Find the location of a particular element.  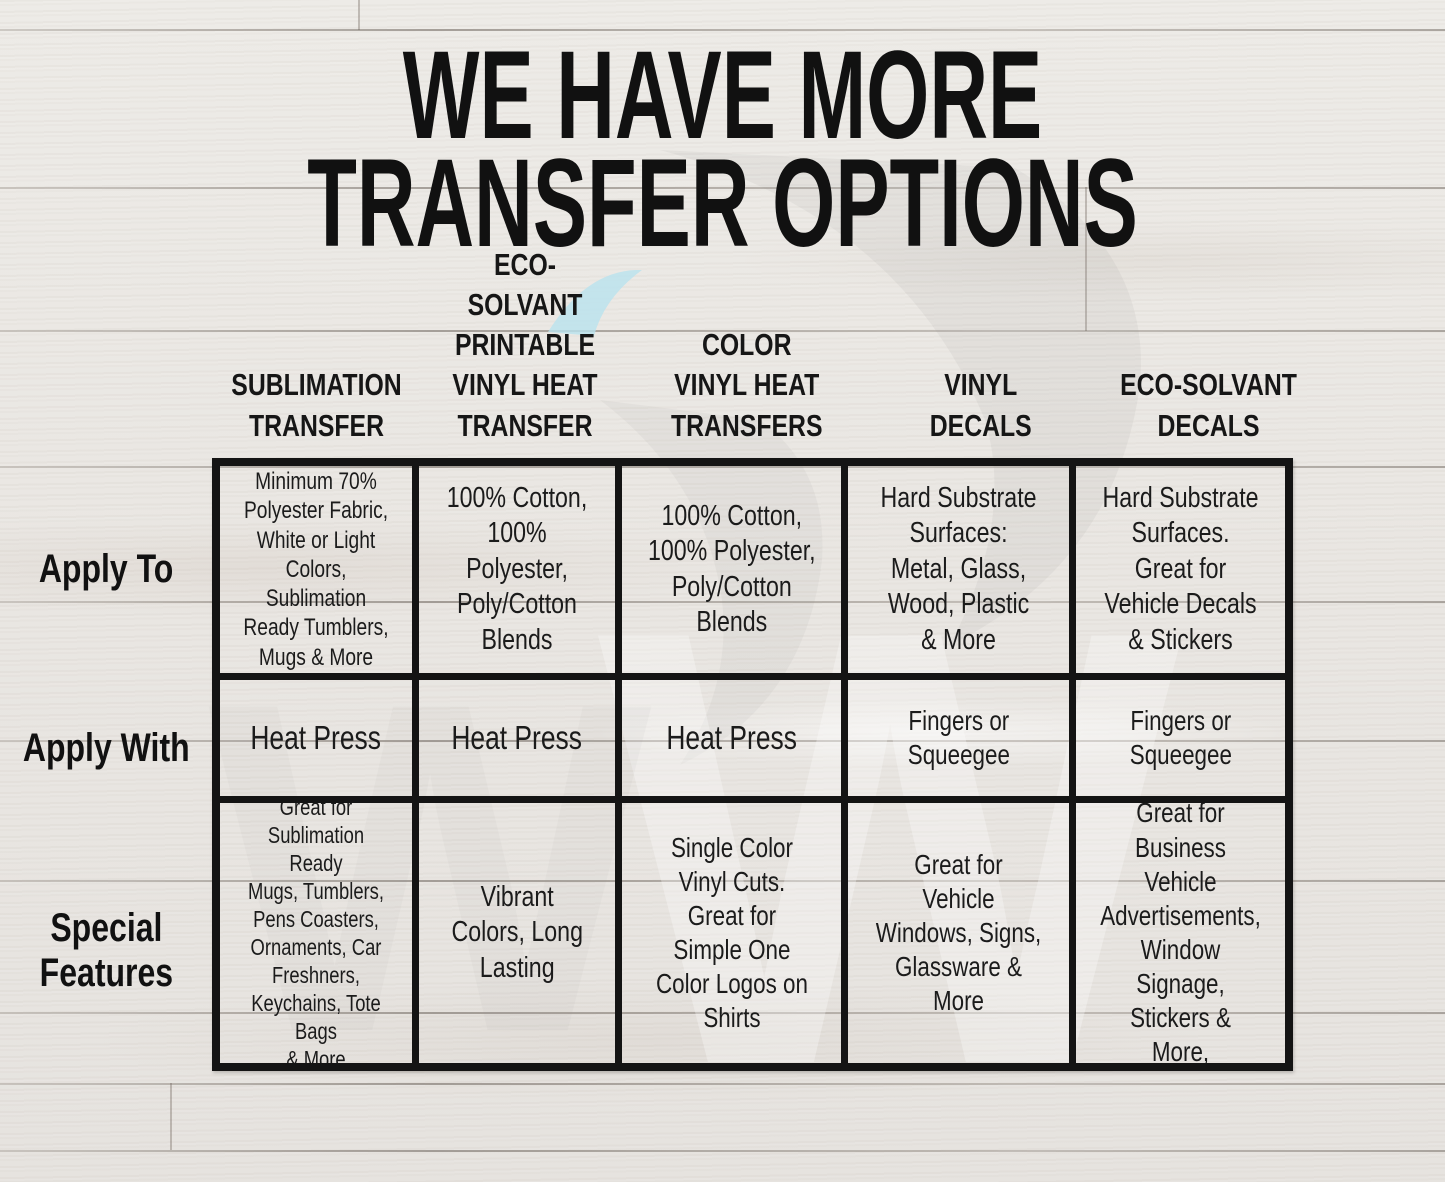

table-cell-features-eco-printable: Vibrant Colors, Long Lasting is located at coordinates (520, 933).